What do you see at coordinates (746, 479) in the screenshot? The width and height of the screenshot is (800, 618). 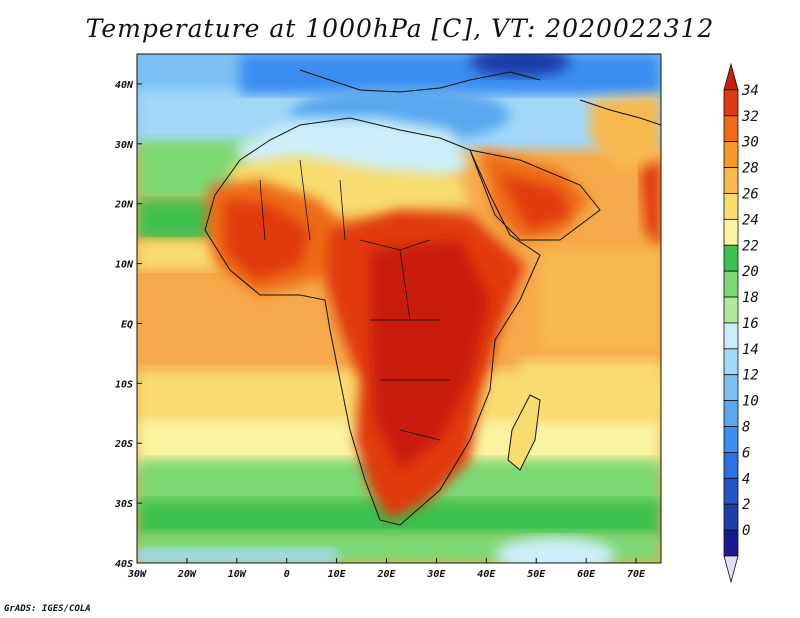 I see `colorbar-label: 4` at bounding box center [746, 479].